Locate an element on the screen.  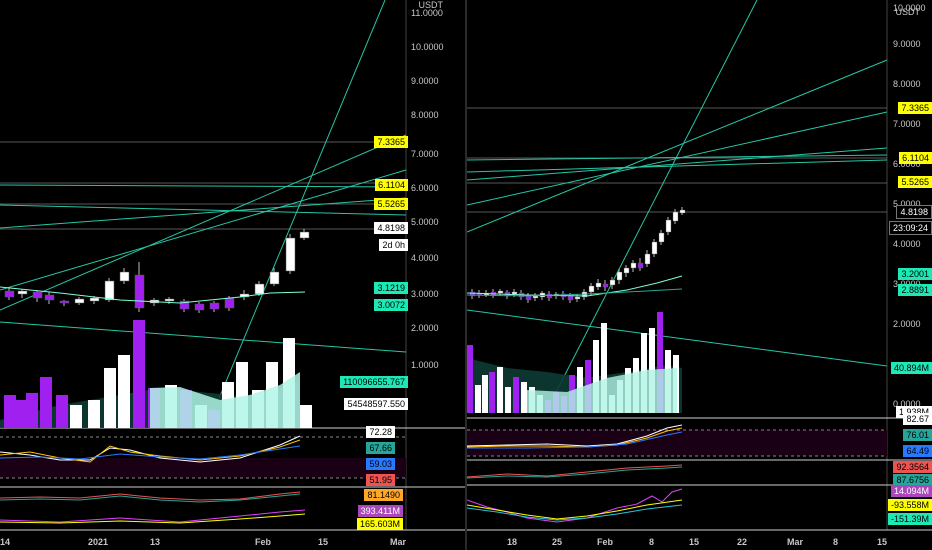
left-x-tick: 13 is located at coordinates (155, 542).